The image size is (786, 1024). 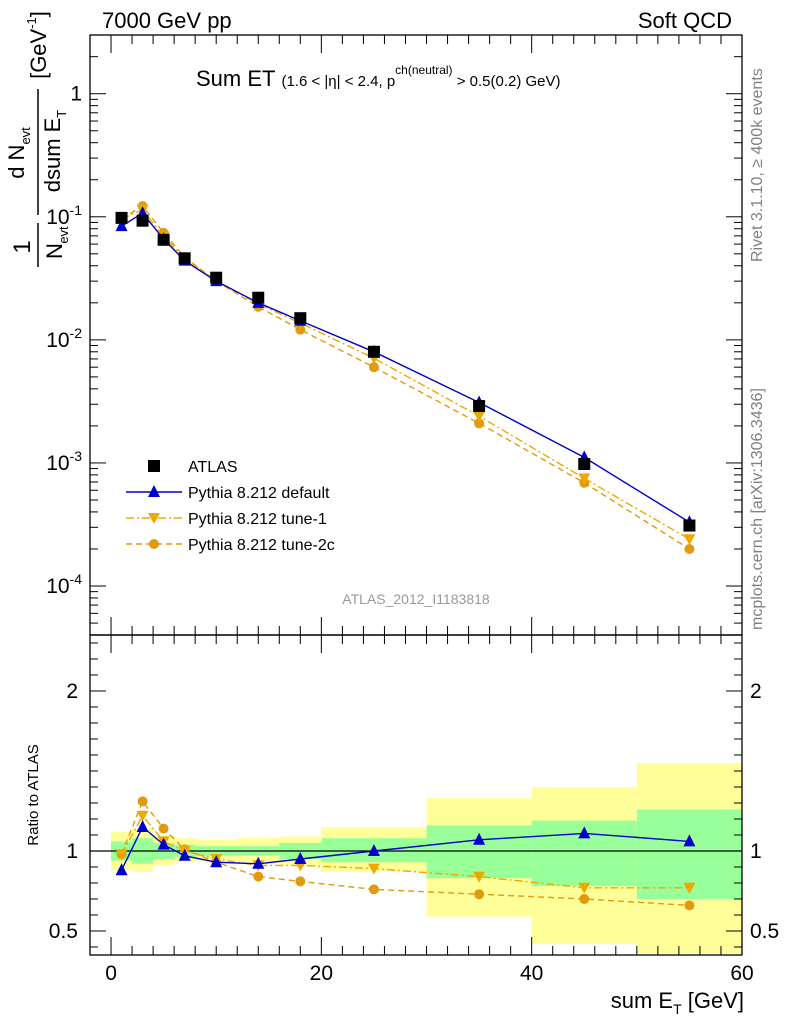 What do you see at coordinates (338, 81) in the screenshot?
I see `plot-title-cond-a: (1.6 < |η| < 2.4, p` at bounding box center [338, 81].